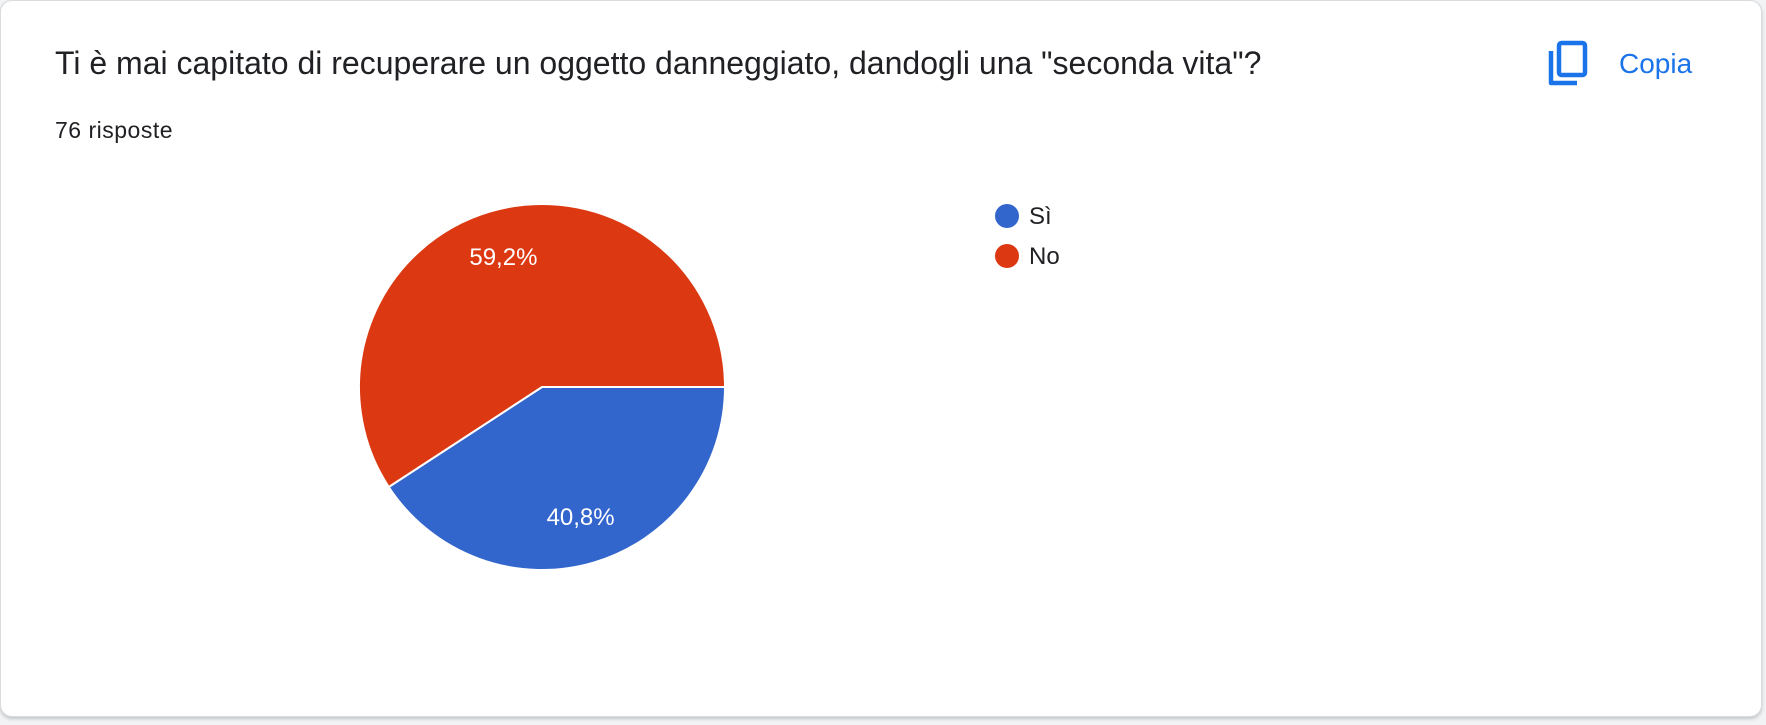  I want to click on legend-label: No, so click(1044, 256).